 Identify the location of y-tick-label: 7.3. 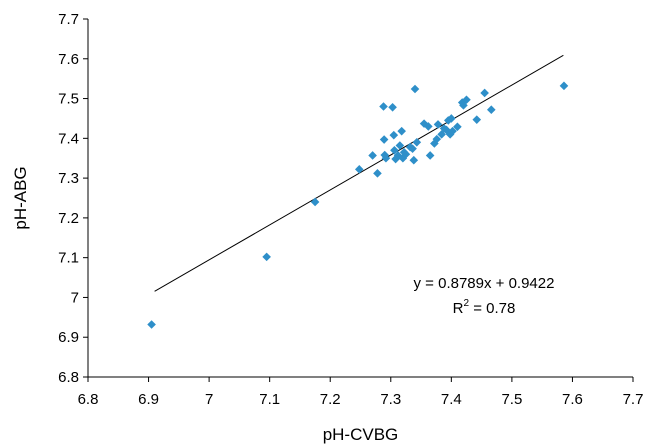
(68, 178).